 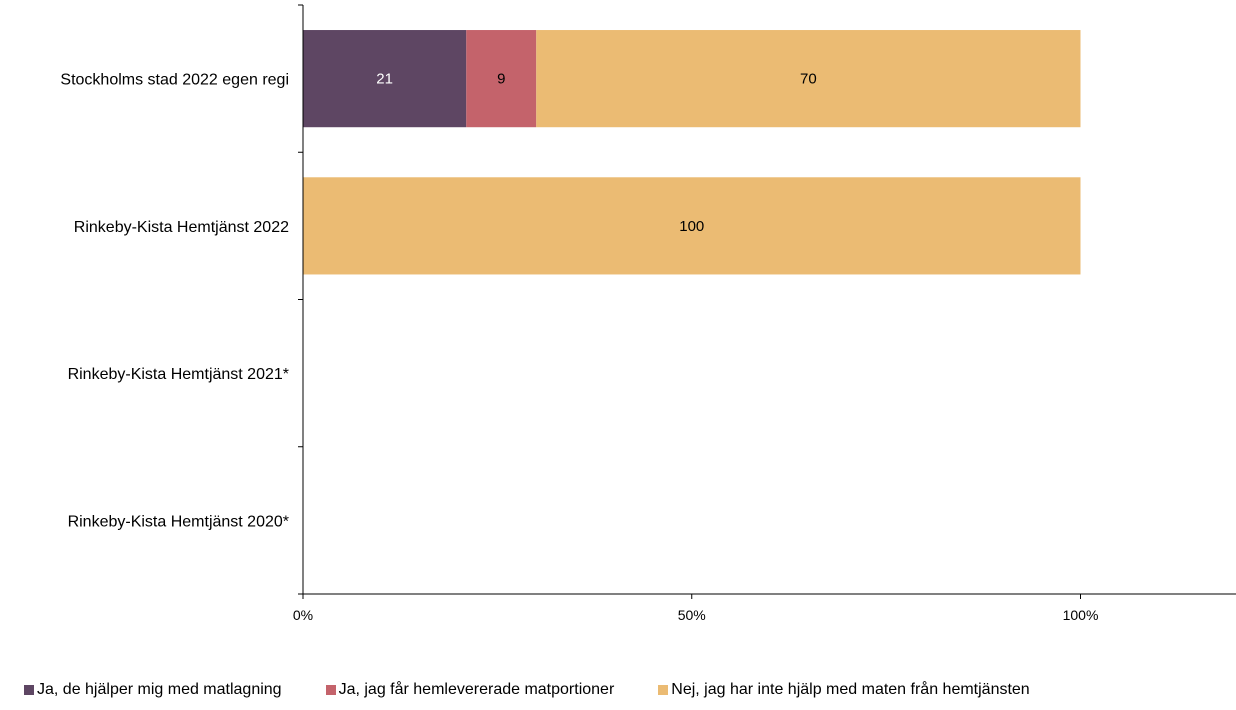 I want to click on category-label: Rinkeby-Kista Hemtjänst 2022, so click(x=181, y=227).